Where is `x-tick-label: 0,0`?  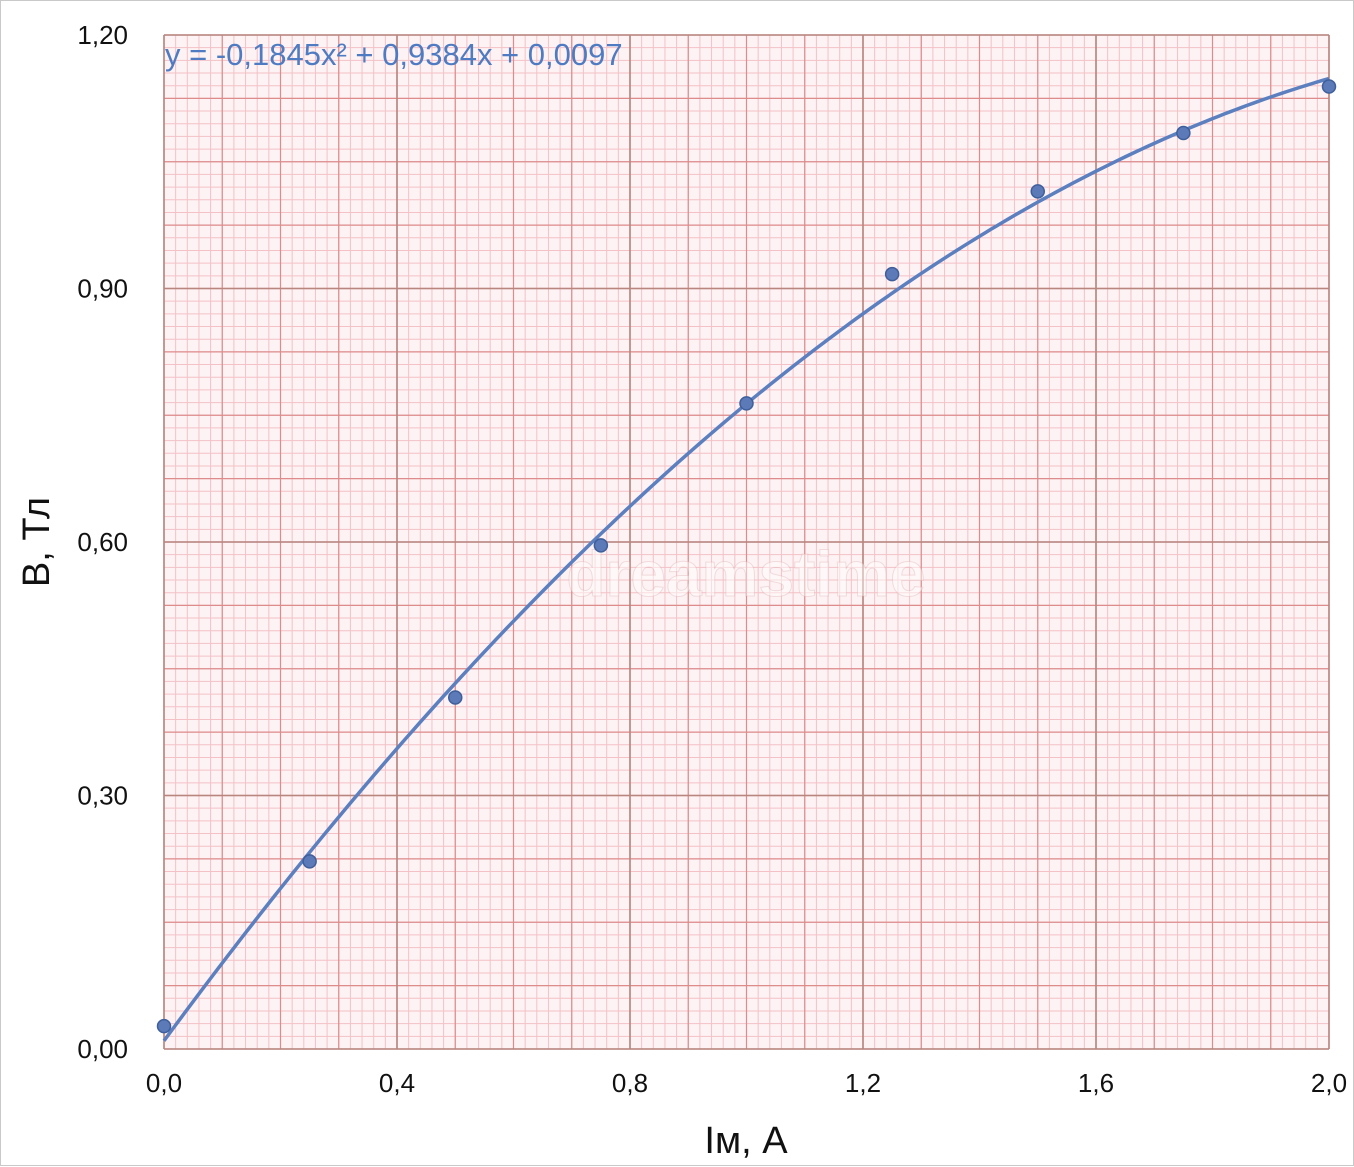 x-tick-label: 0,0 is located at coordinates (164, 1083).